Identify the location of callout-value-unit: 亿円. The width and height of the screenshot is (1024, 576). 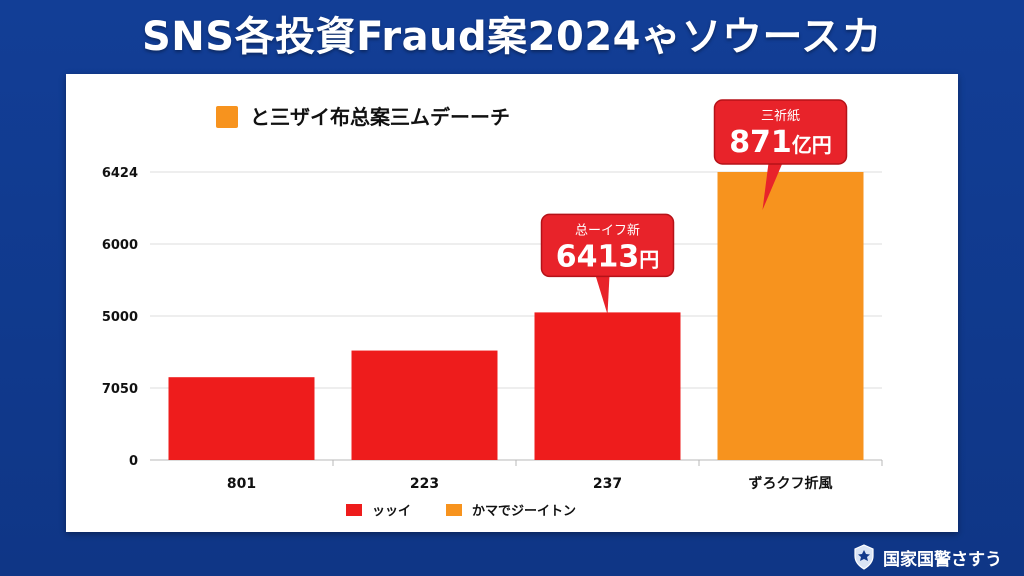
(812, 145).